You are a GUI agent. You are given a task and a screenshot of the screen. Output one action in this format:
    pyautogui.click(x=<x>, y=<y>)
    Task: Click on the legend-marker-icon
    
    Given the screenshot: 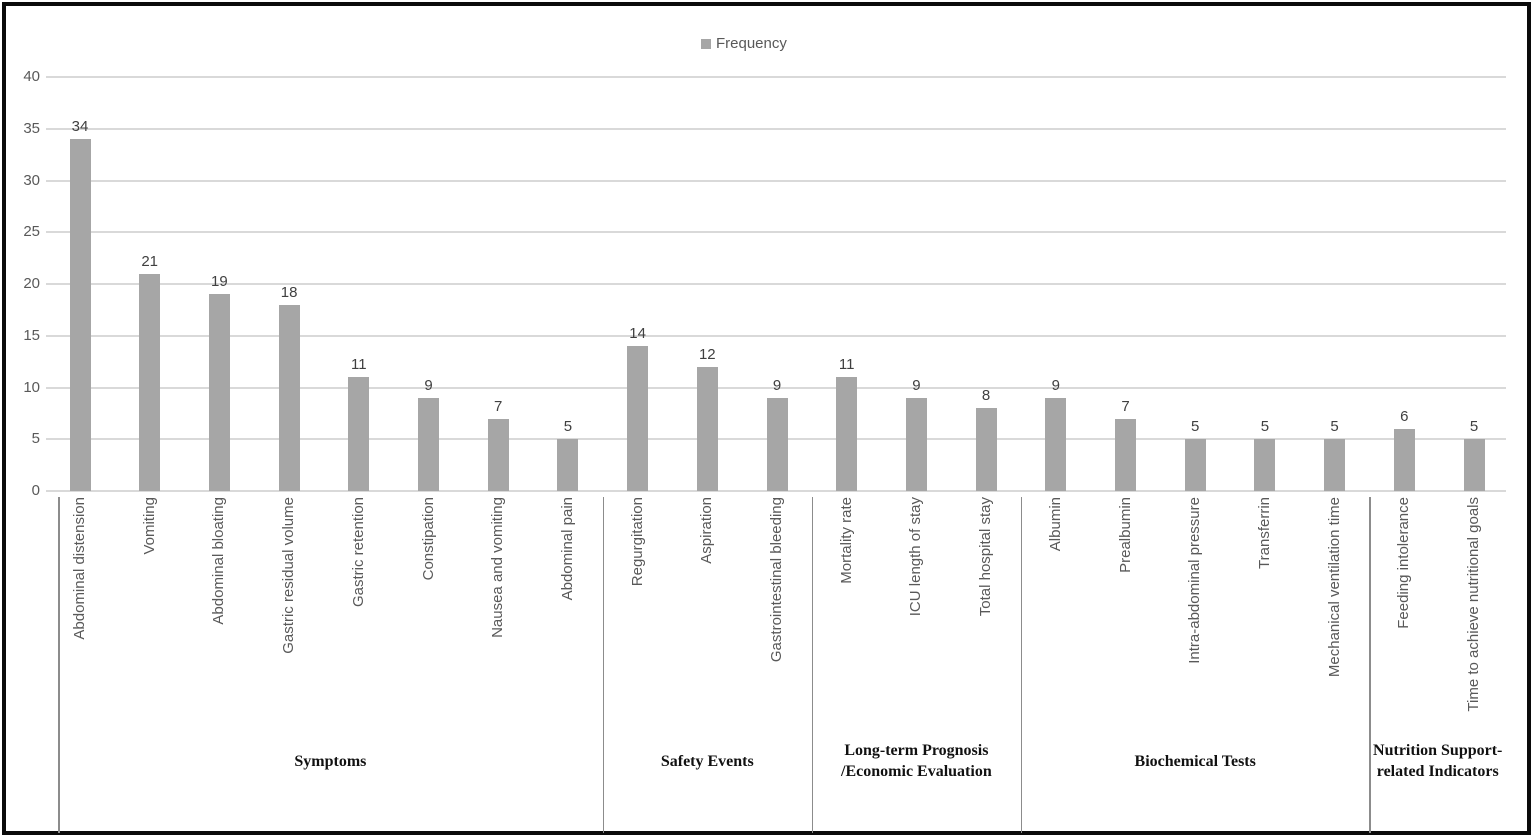 What is the action you would take?
    pyautogui.click(x=706, y=43)
    